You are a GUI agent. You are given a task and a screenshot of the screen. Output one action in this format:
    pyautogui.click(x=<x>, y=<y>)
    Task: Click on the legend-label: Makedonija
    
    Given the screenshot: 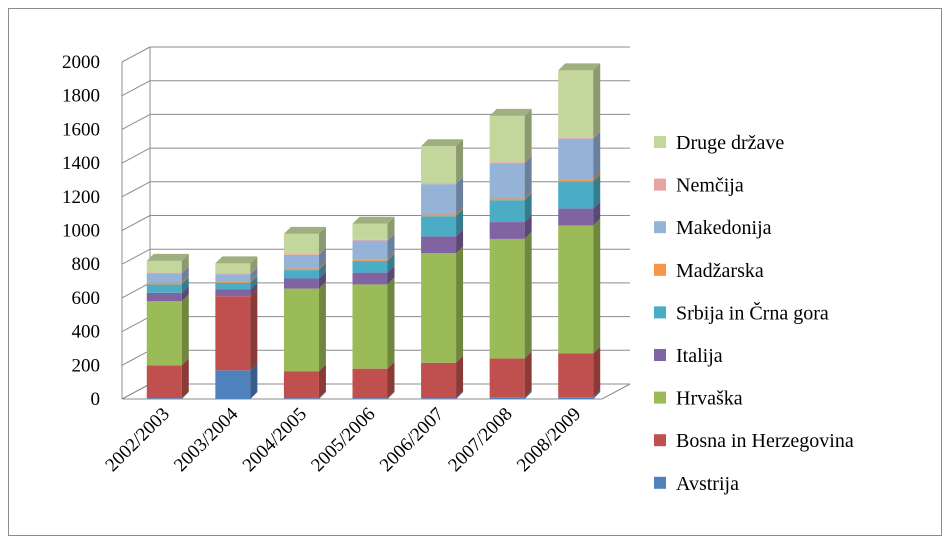 What is the action you would take?
    pyautogui.click(x=724, y=228)
    